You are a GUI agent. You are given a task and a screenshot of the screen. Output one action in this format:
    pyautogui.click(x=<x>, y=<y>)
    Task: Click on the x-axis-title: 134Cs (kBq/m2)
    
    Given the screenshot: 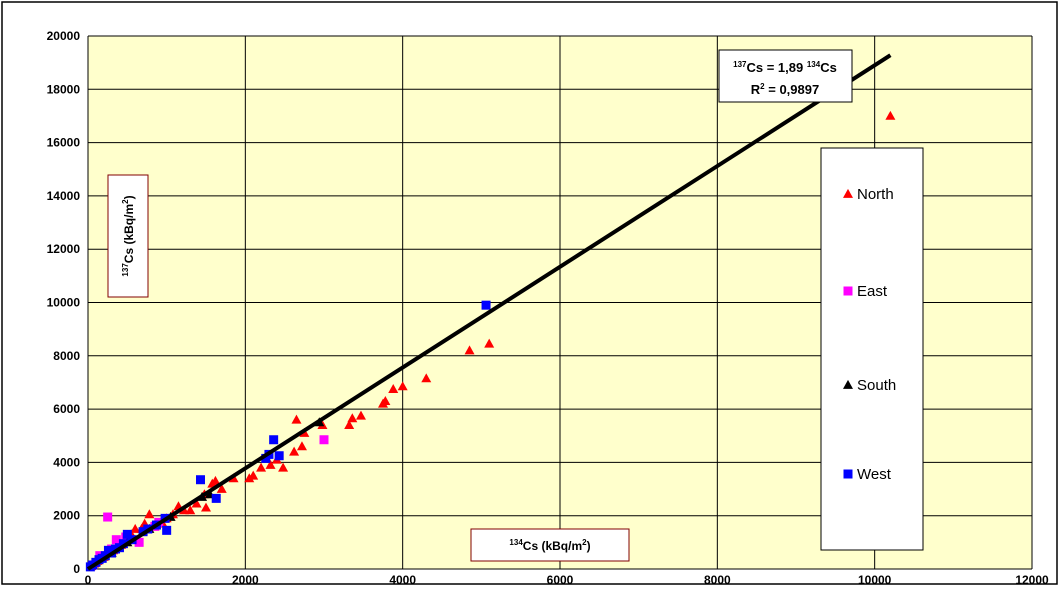 What is the action you would take?
    pyautogui.click(x=550, y=545)
    